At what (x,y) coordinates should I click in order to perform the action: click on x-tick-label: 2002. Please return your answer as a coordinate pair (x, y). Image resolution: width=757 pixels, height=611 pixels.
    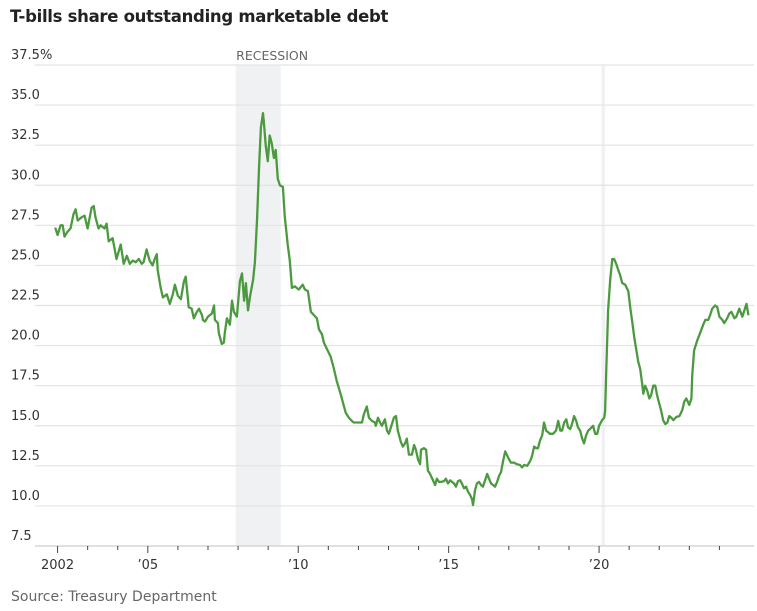
    Looking at the image, I should click on (57, 565).